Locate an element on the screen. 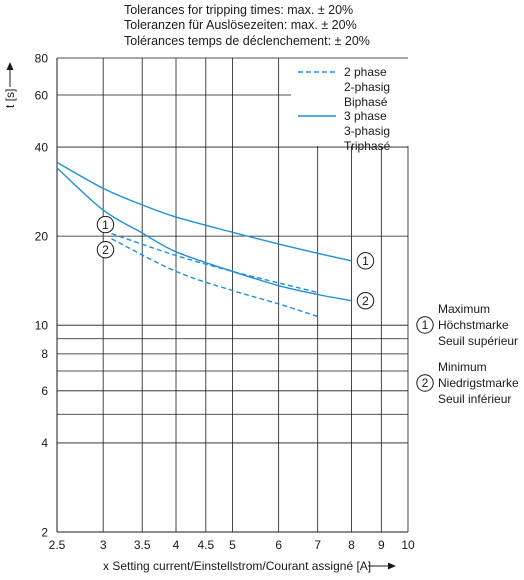  annotation-marker-2-circle is located at coordinates (425, 383).